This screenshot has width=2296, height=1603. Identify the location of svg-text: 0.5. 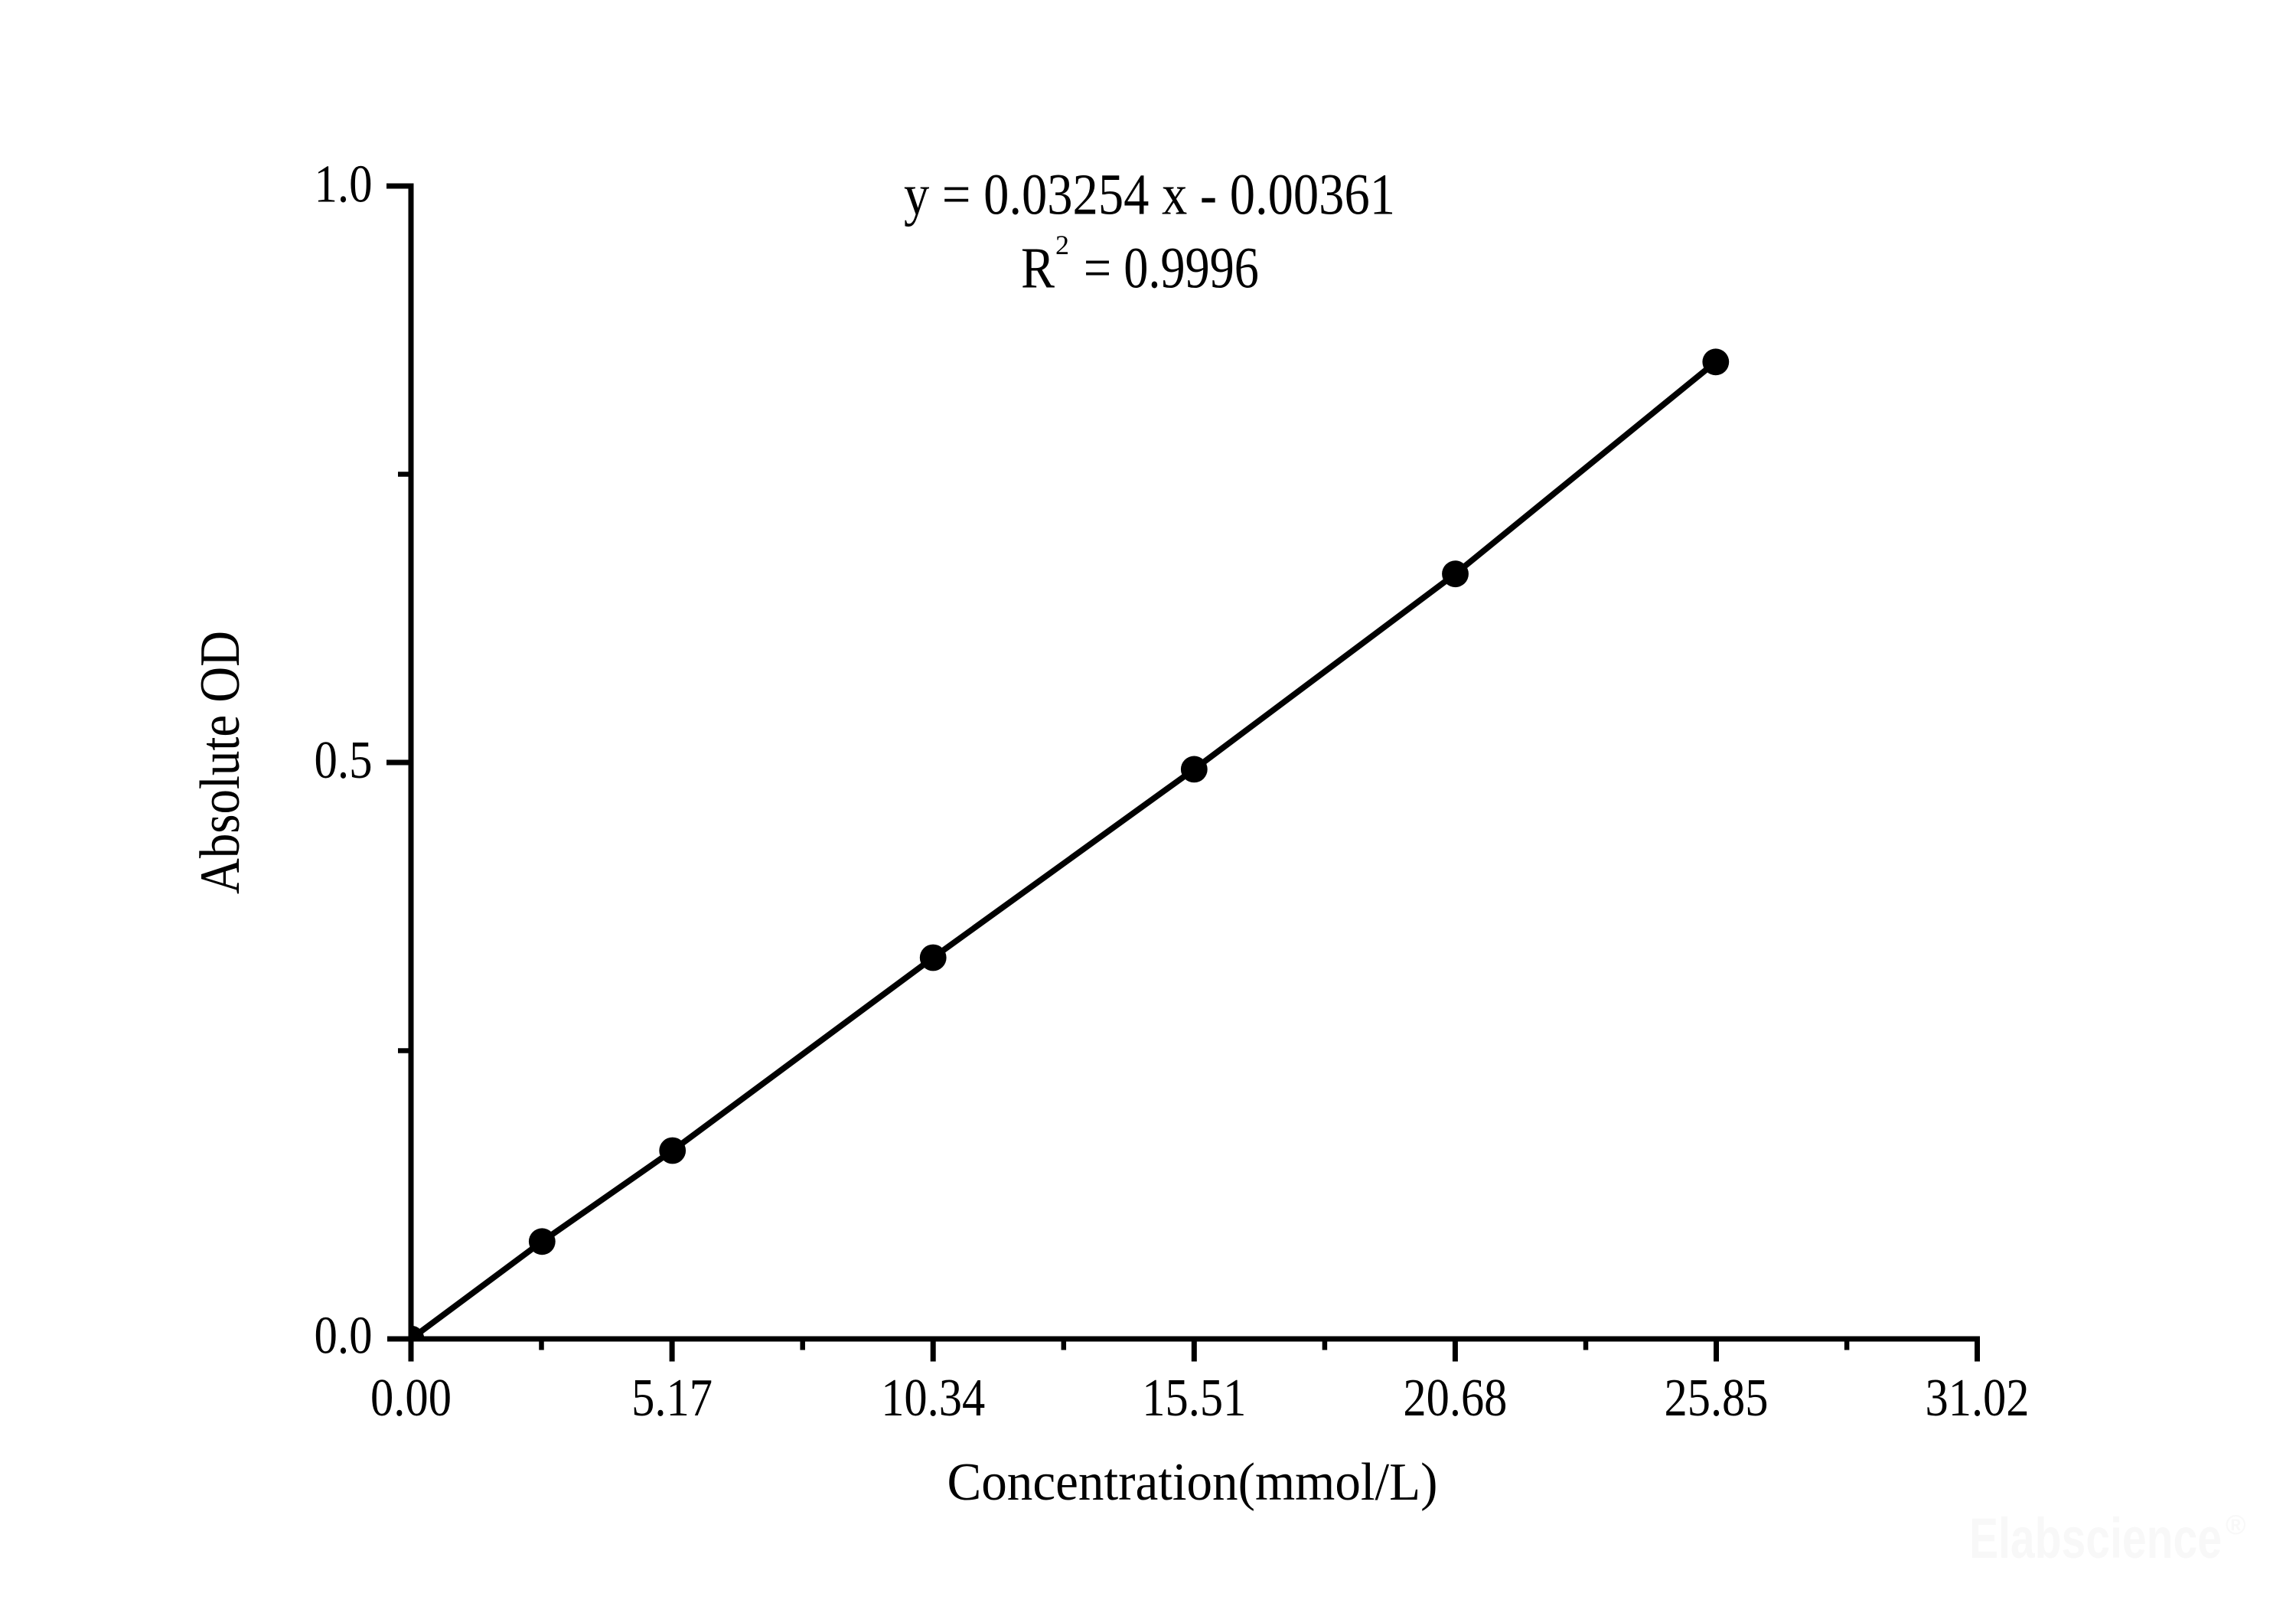
(344, 760).